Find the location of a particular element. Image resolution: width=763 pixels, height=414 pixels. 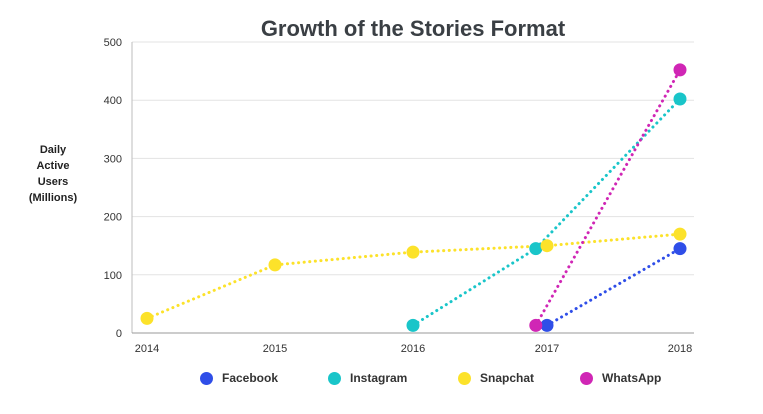

y-tick-labels: 0 100 200 300 400 500 is located at coordinates (113, 188).